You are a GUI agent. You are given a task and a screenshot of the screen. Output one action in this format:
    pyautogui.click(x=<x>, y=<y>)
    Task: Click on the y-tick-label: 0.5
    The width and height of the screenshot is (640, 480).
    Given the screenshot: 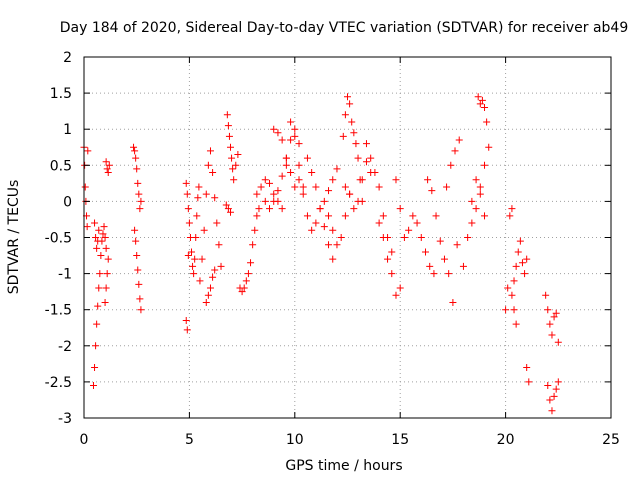 What is the action you would take?
    pyautogui.click(x=61, y=166)
    